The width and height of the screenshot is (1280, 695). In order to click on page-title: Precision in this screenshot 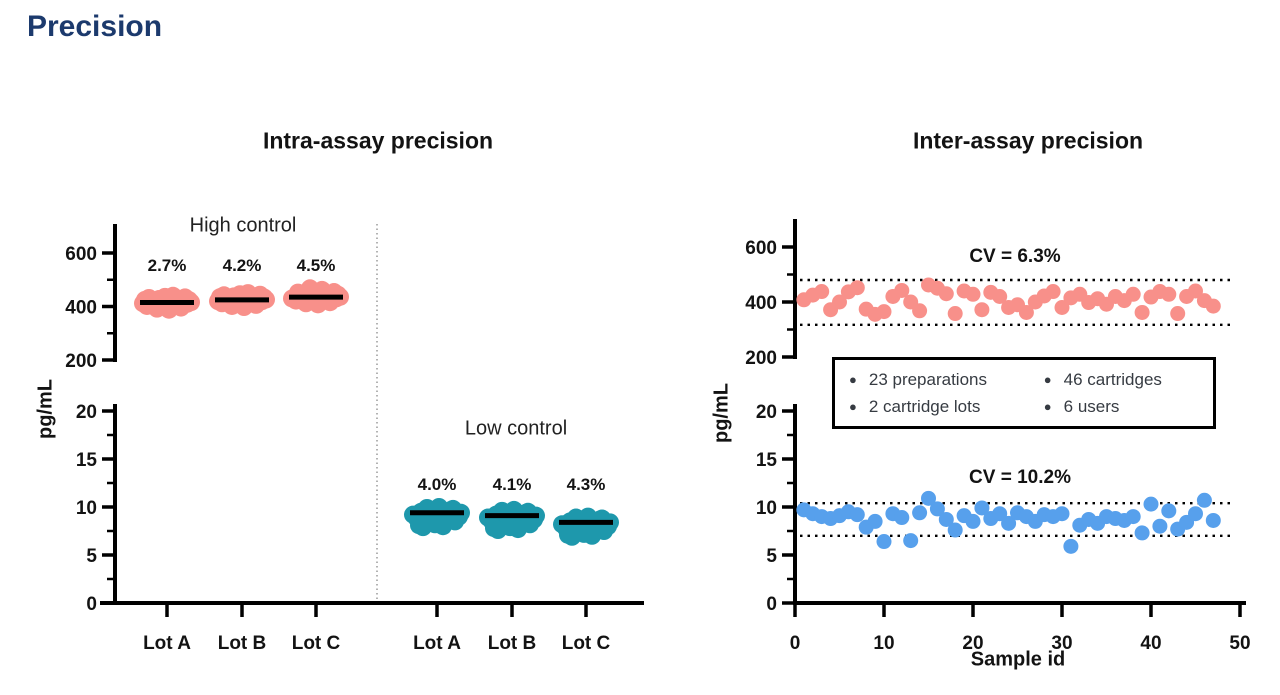, I will do `click(95, 26)`.